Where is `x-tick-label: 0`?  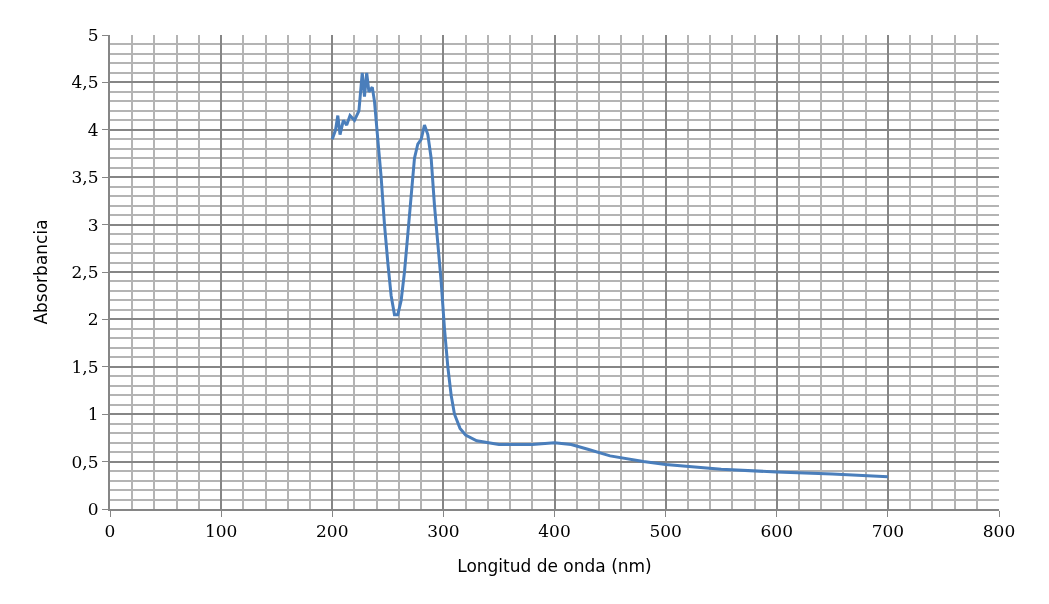 x-tick-label: 0 is located at coordinates (110, 531).